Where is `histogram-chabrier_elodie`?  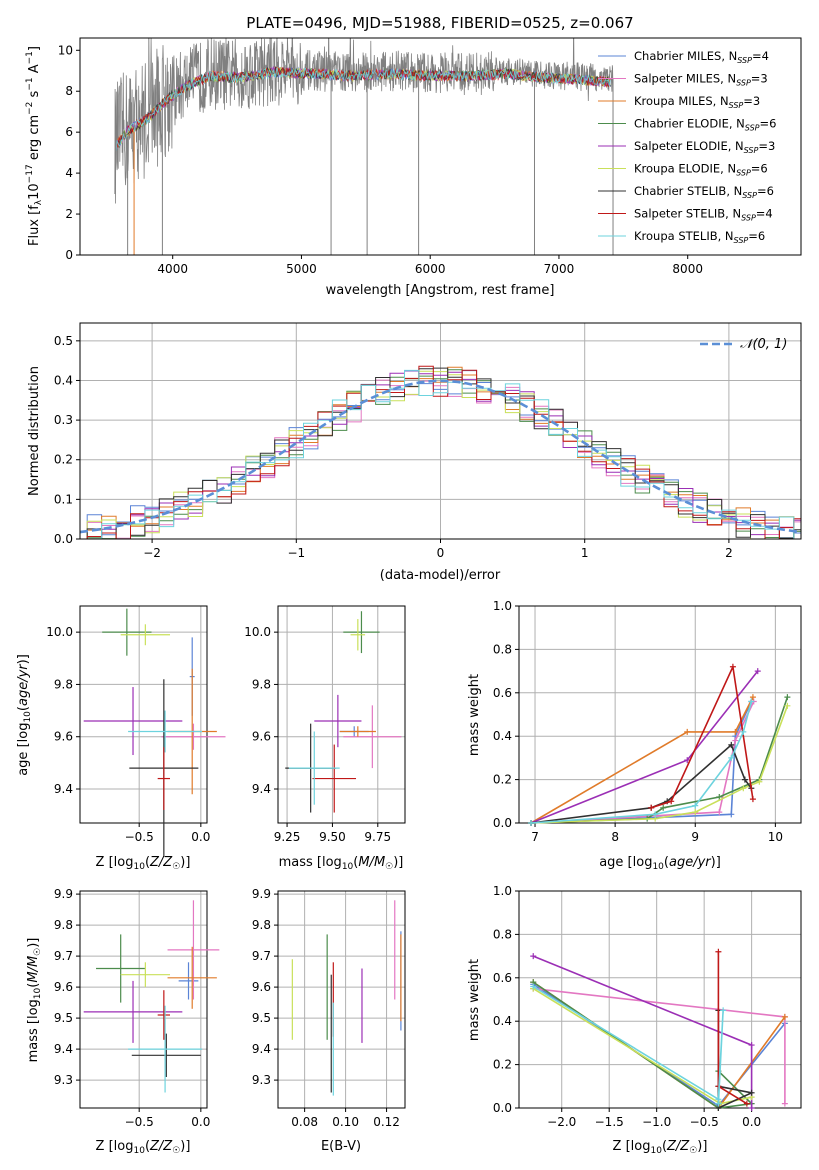
histogram-chabrier_elodie is located at coordinates (440, 454).